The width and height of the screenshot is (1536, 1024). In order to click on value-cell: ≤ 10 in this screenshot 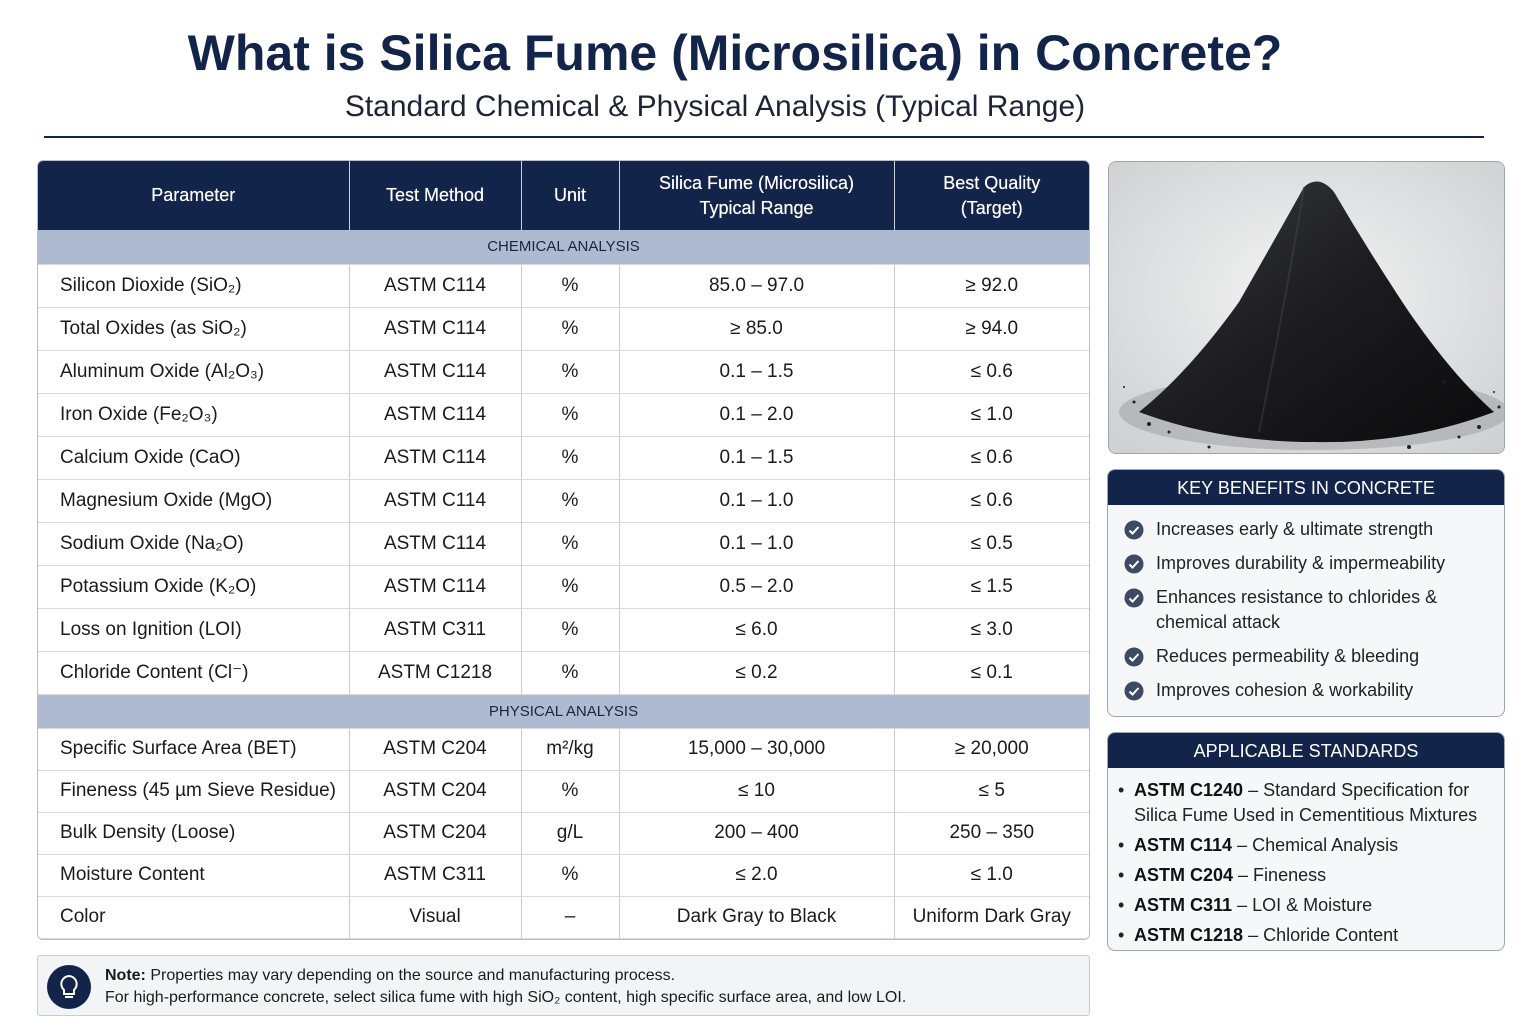, I will do `click(757, 791)`.